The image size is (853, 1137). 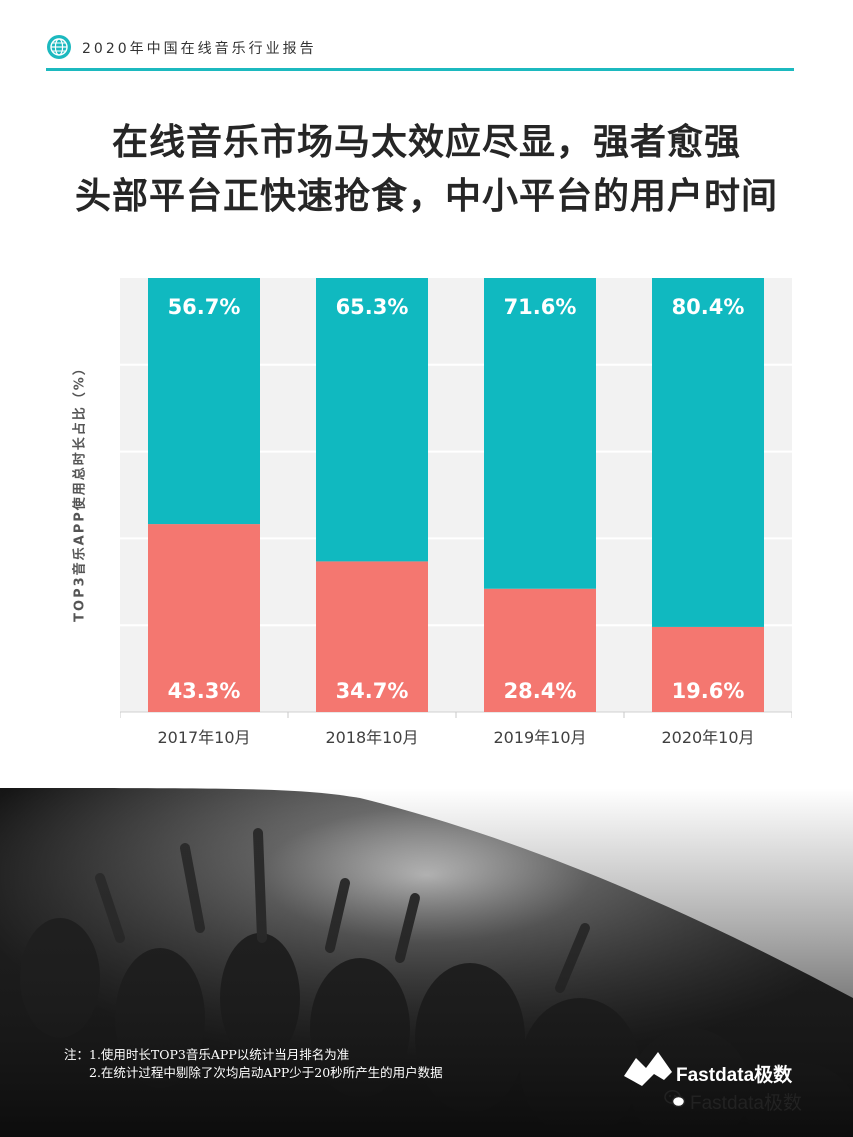 What do you see at coordinates (426, 142) in the screenshot?
I see `headline-line-1: 在线音乐市场马太效应尽显，强者愈强` at bounding box center [426, 142].